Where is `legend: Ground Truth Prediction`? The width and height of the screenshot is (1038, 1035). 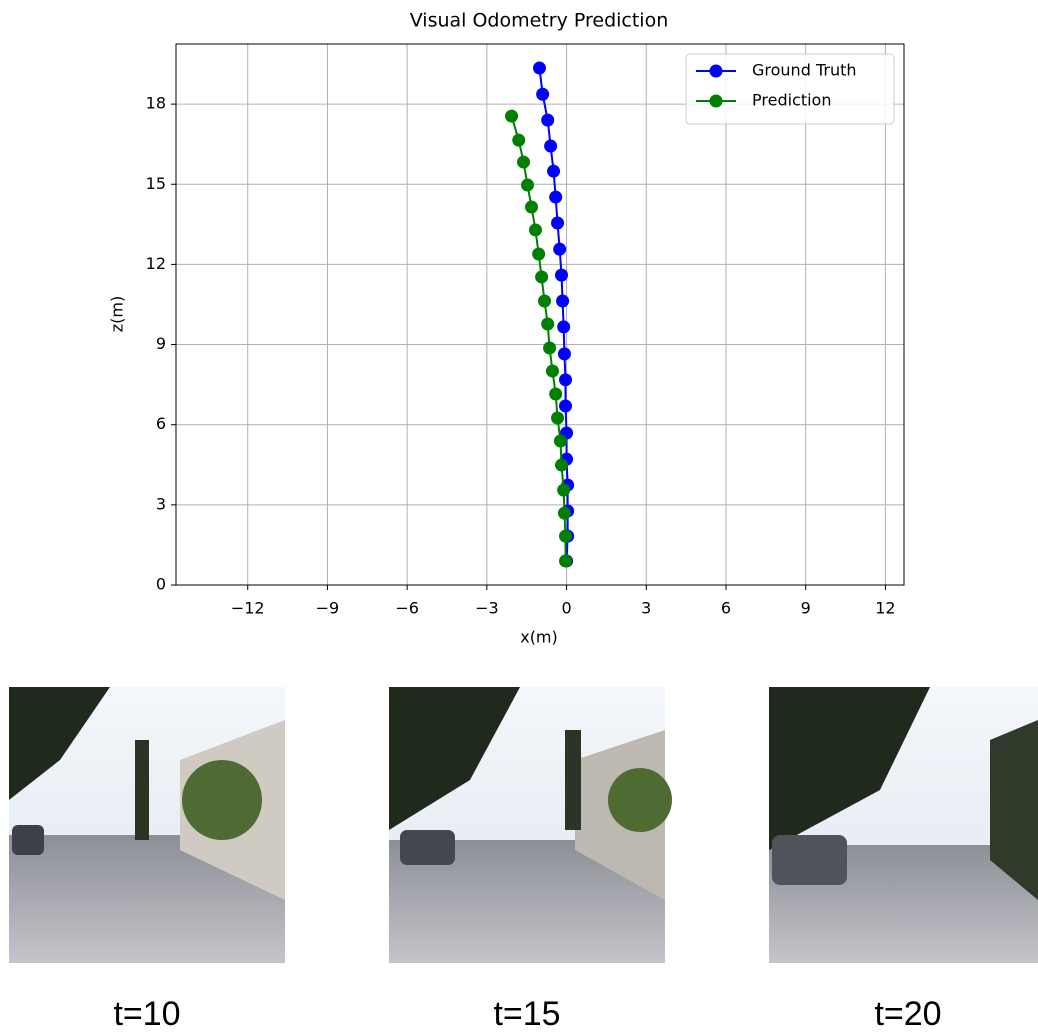 legend: Ground Truth Prediction is located at coordinates (790, 89).